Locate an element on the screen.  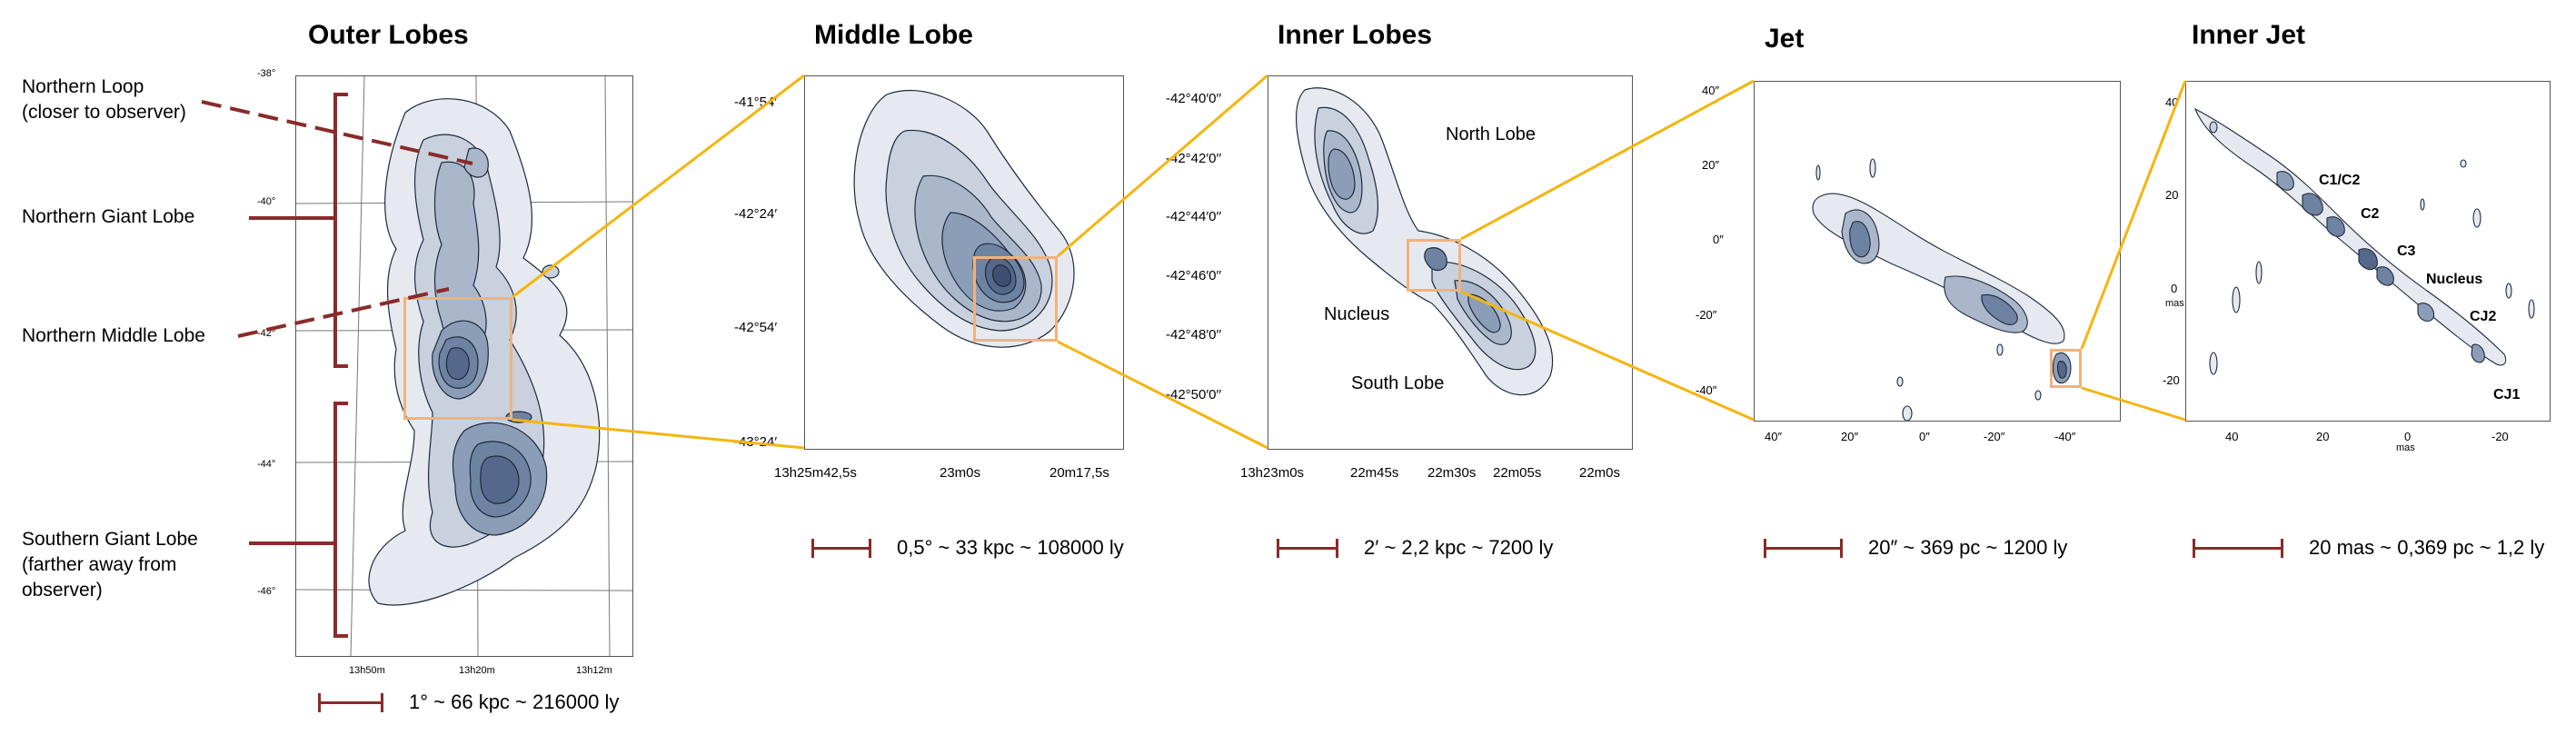
innerjet-scale-bar: 20 mas ~ 0,369 pc ~ 1,2 ly is located at coordinates (2368, 548).